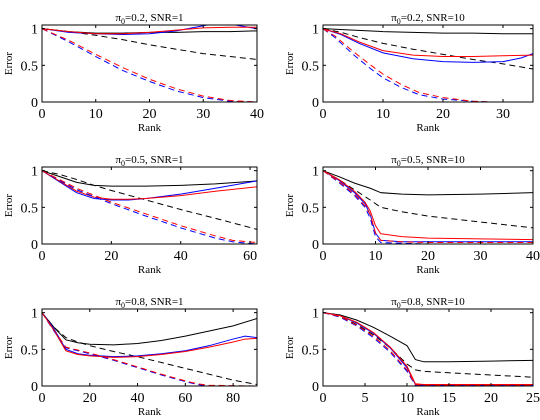 This screenshot has height=420, width=540. I want to click on subplot-title: π0=0.2, SNR=10, so click(428, 19).